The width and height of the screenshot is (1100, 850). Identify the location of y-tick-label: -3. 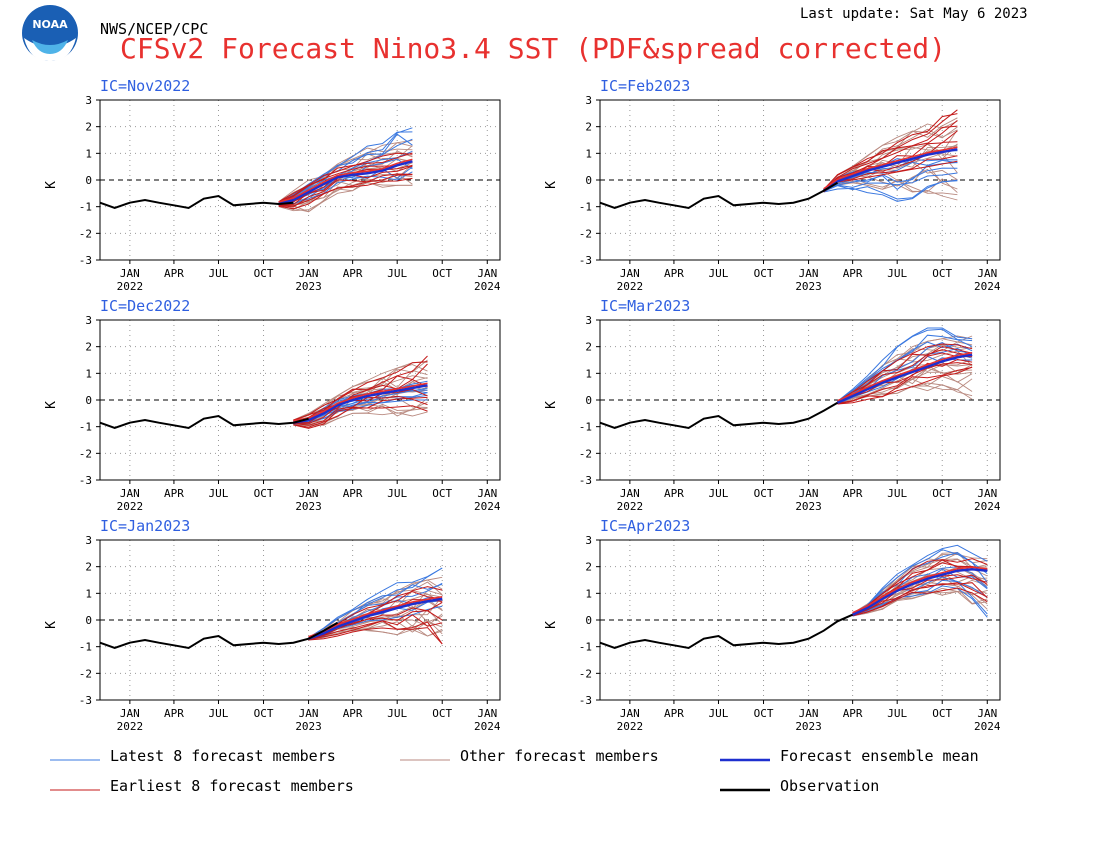
(585, 260).